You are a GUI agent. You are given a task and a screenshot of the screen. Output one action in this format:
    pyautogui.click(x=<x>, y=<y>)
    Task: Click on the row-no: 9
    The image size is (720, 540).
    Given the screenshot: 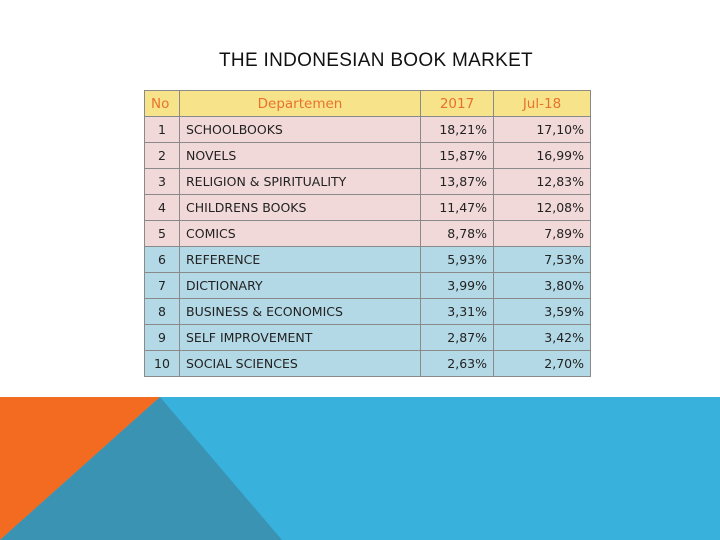 What is the action you would take?
    pyautogui.click(x=162, y=337)
    